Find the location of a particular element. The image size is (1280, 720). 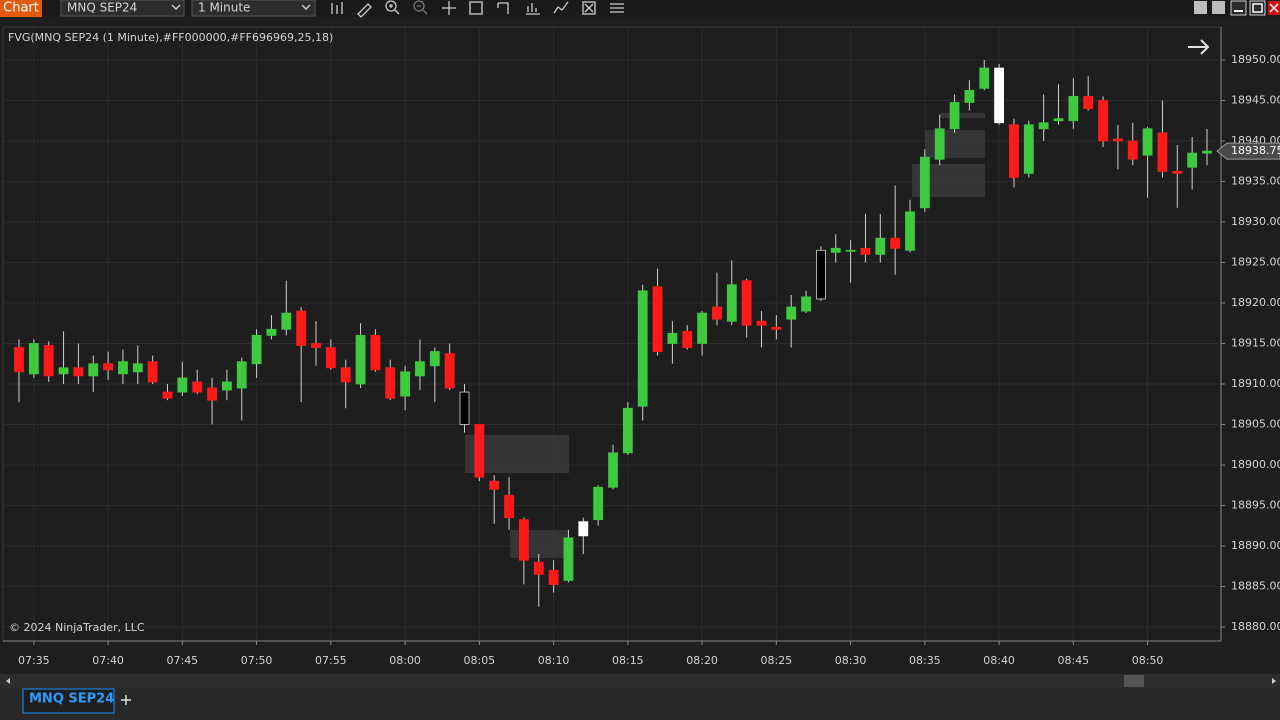

zoom-out-icon is located at coordinates (419, 6).